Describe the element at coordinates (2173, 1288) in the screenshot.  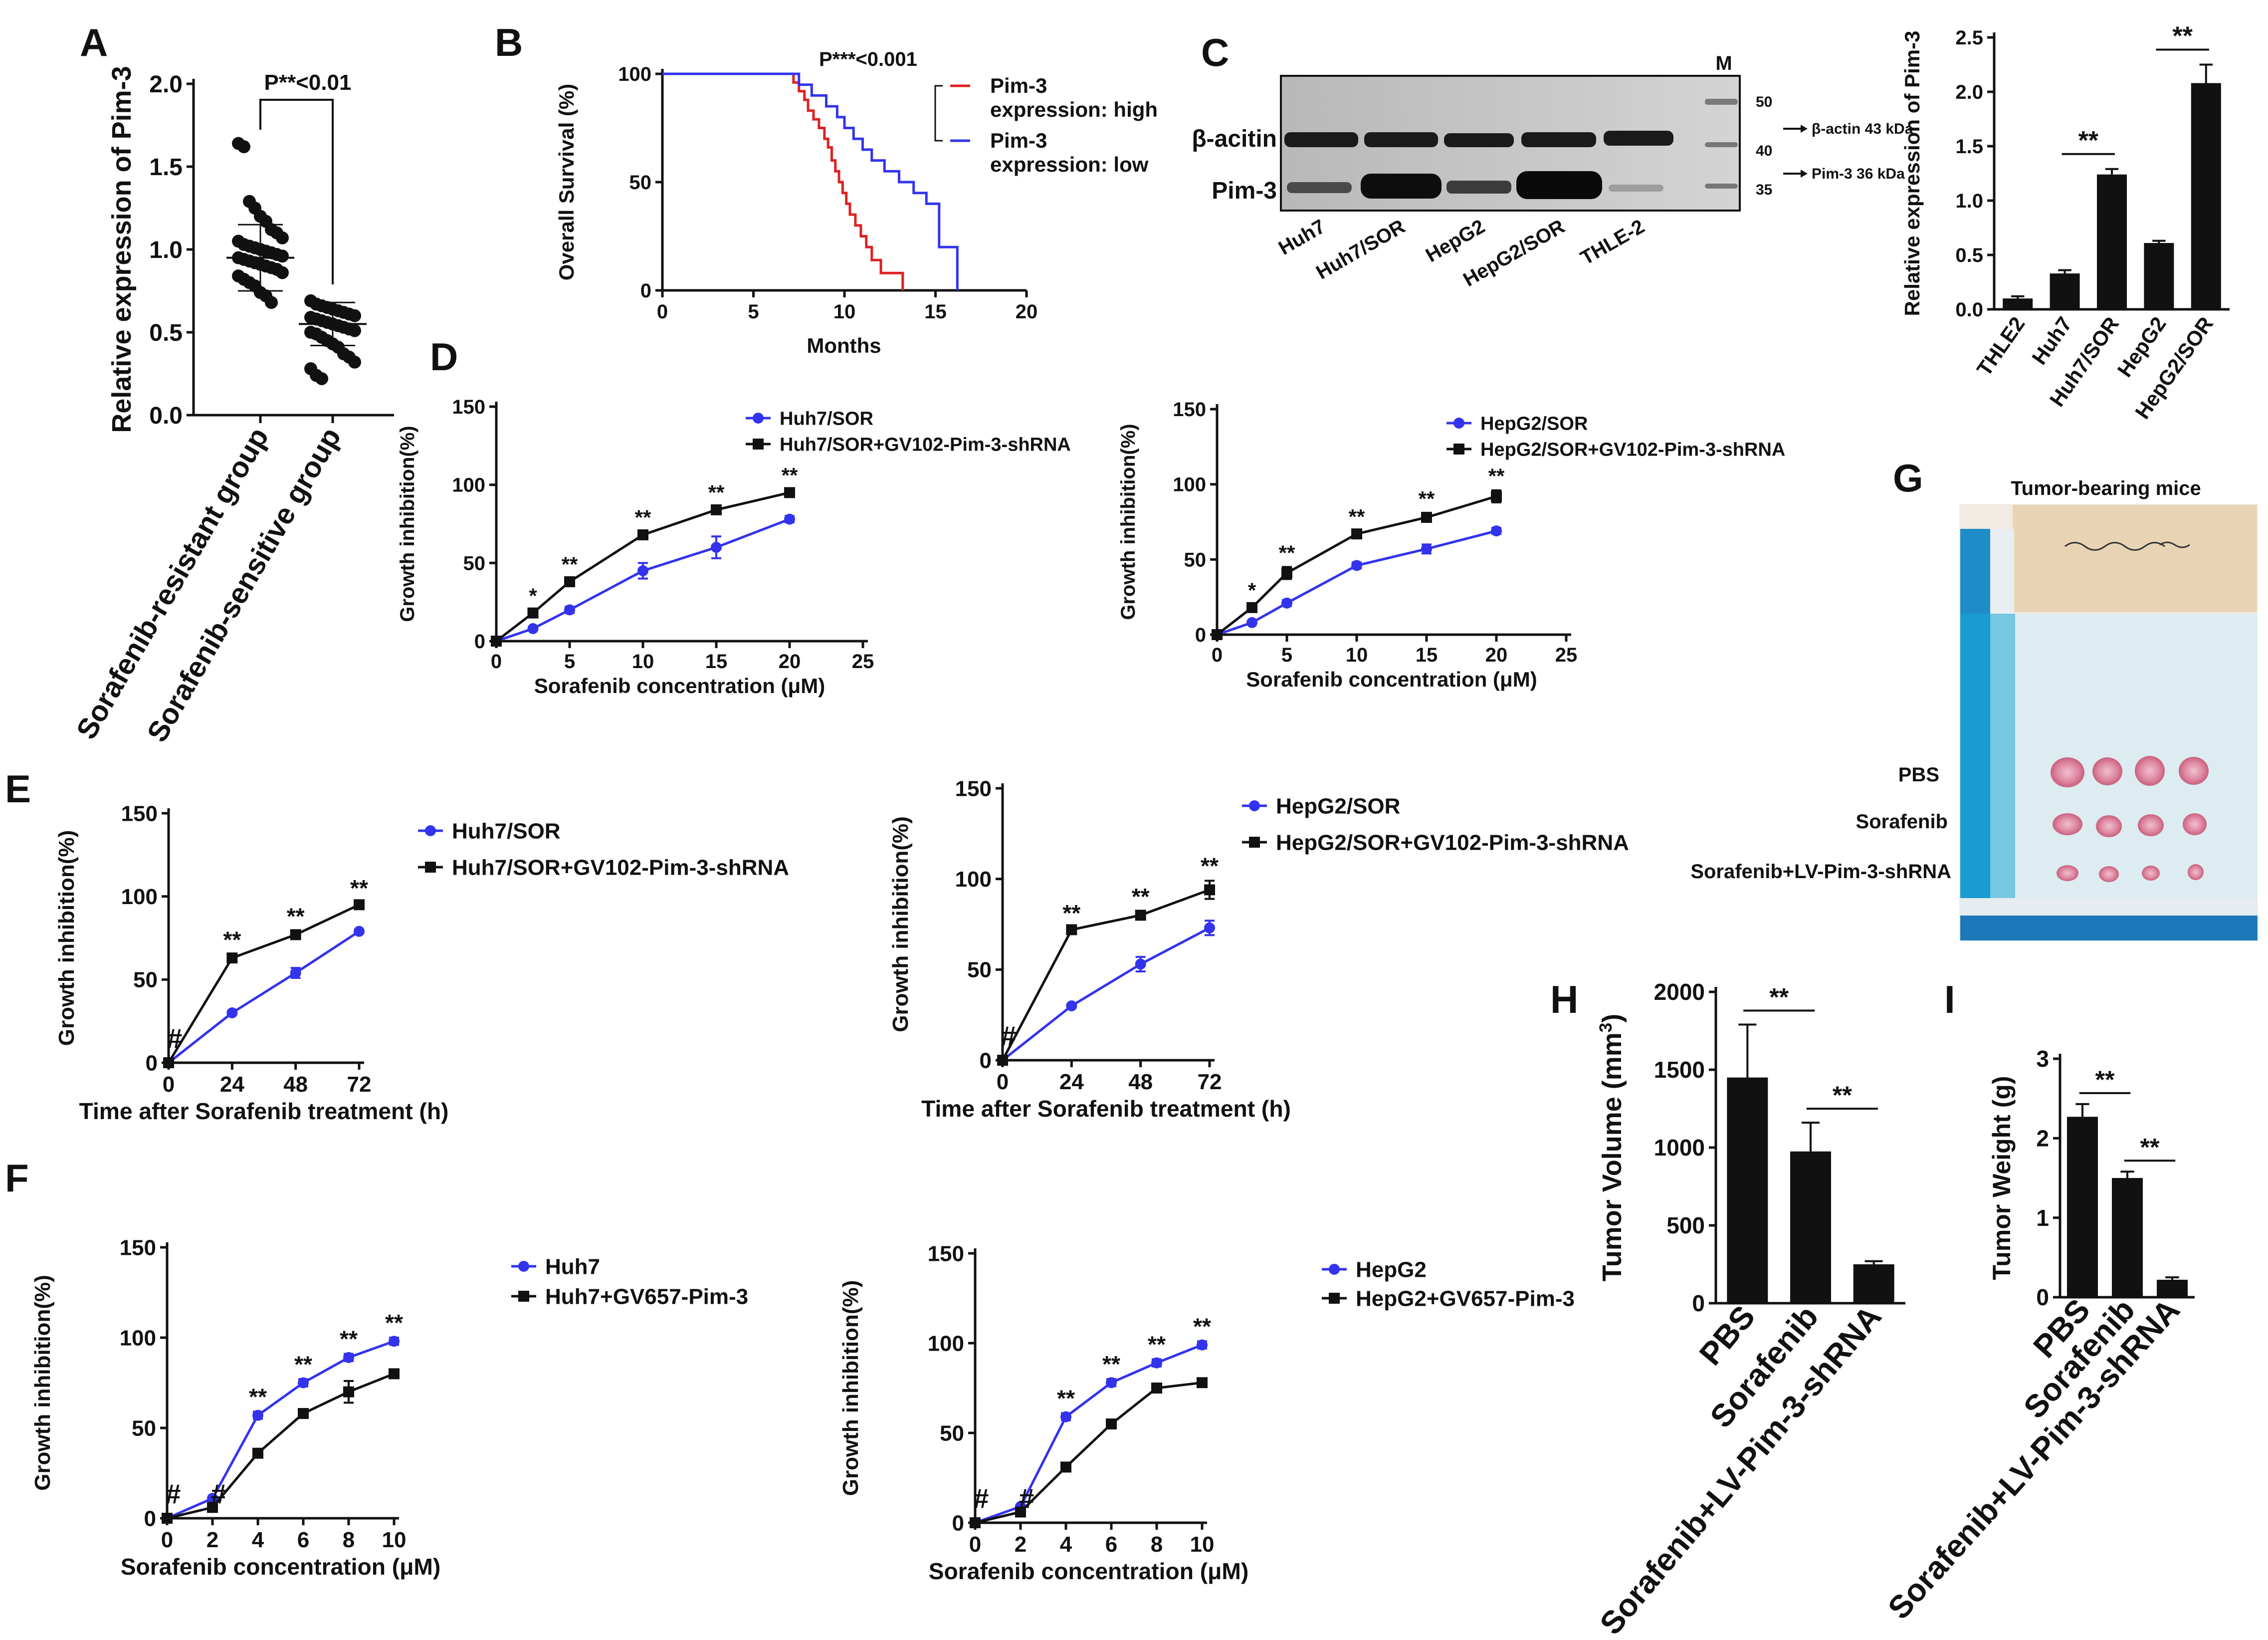
I see `bar-Sorafenib+LV-Pim-3-shRNA` at that location.